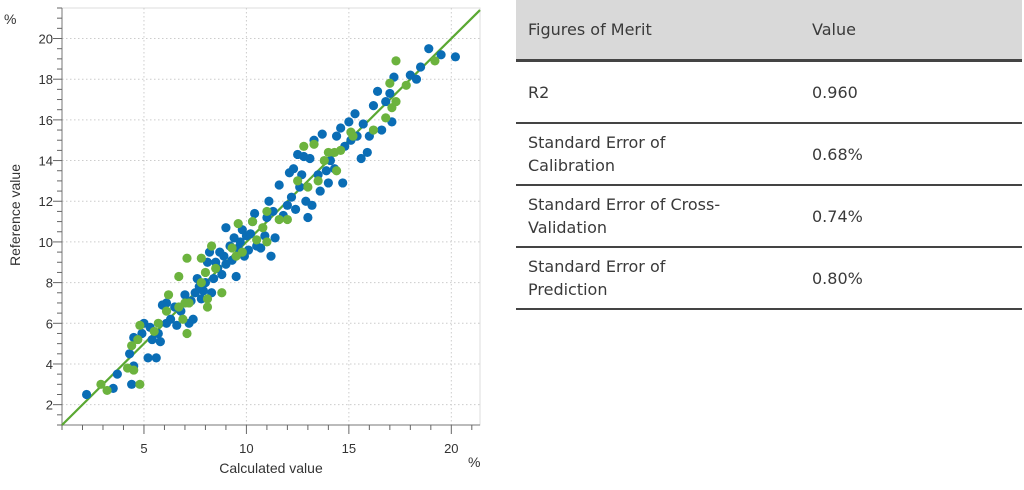 This screenshot has height=490, width=1024. I want to click on row-value: 0.960, so click(835, 92).